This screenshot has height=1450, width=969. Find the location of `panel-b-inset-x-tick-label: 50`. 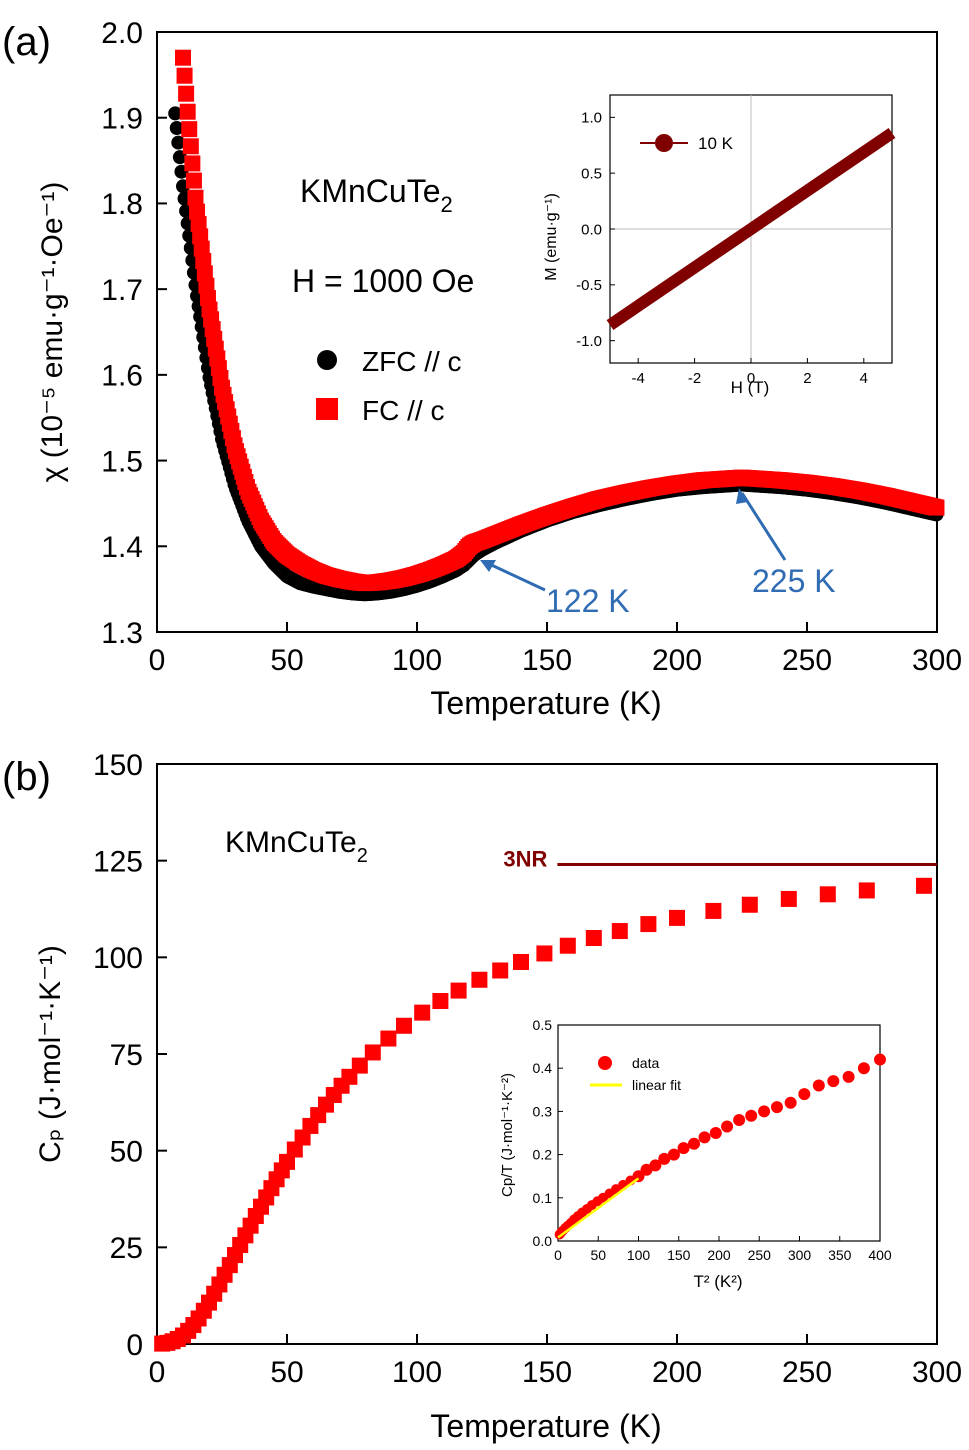

panel-b-inset-x-tick-label: 50 is located at coordinates (598, 1255).